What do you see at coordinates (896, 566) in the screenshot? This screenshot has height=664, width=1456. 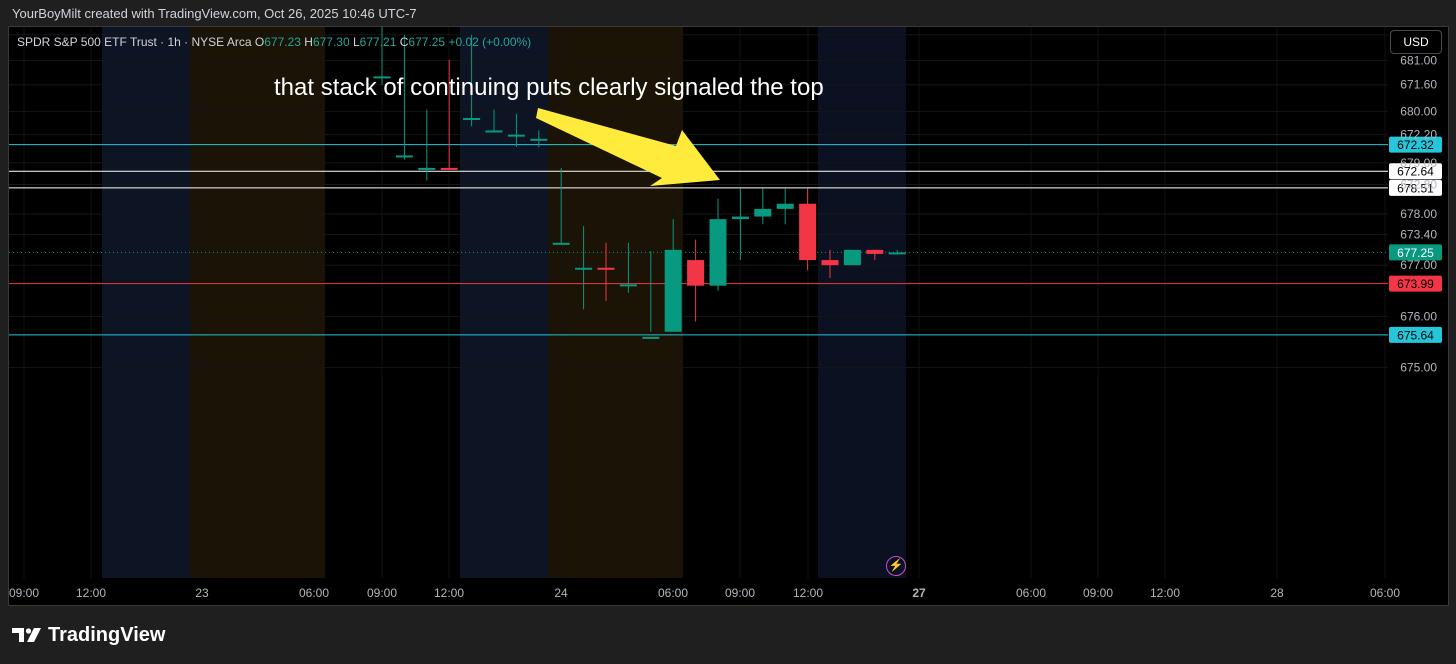 I see `lightning-icon: ⚡` at bounding box center [896, 566].